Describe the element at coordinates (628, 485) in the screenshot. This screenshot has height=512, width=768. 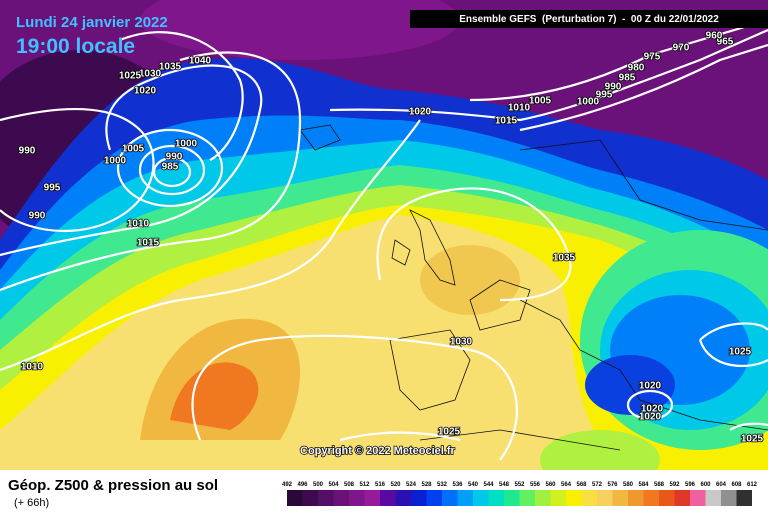
I see `scale-label: 580` at that location.